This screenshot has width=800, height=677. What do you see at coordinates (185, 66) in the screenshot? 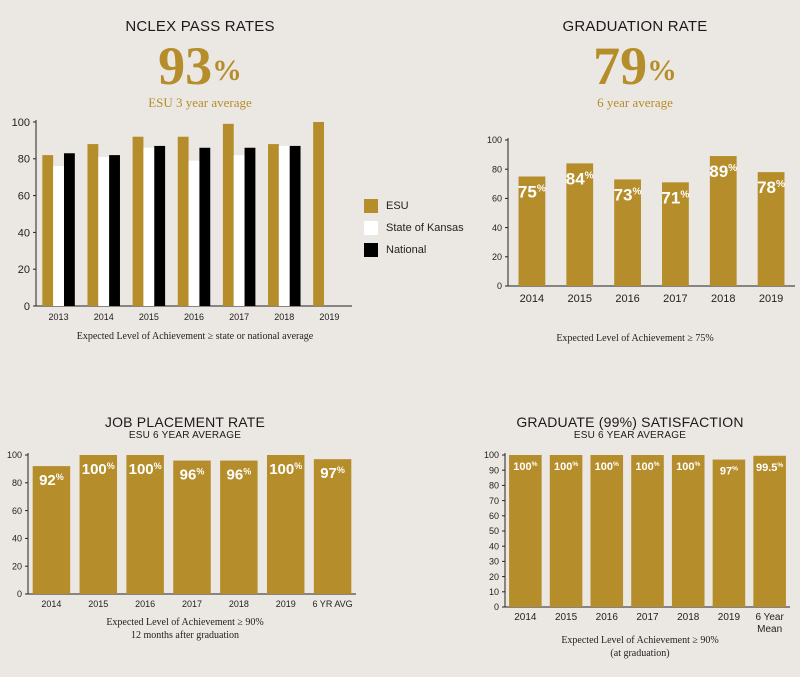
I see `nclex-big-value: 93` at bounding box center [185, 66].